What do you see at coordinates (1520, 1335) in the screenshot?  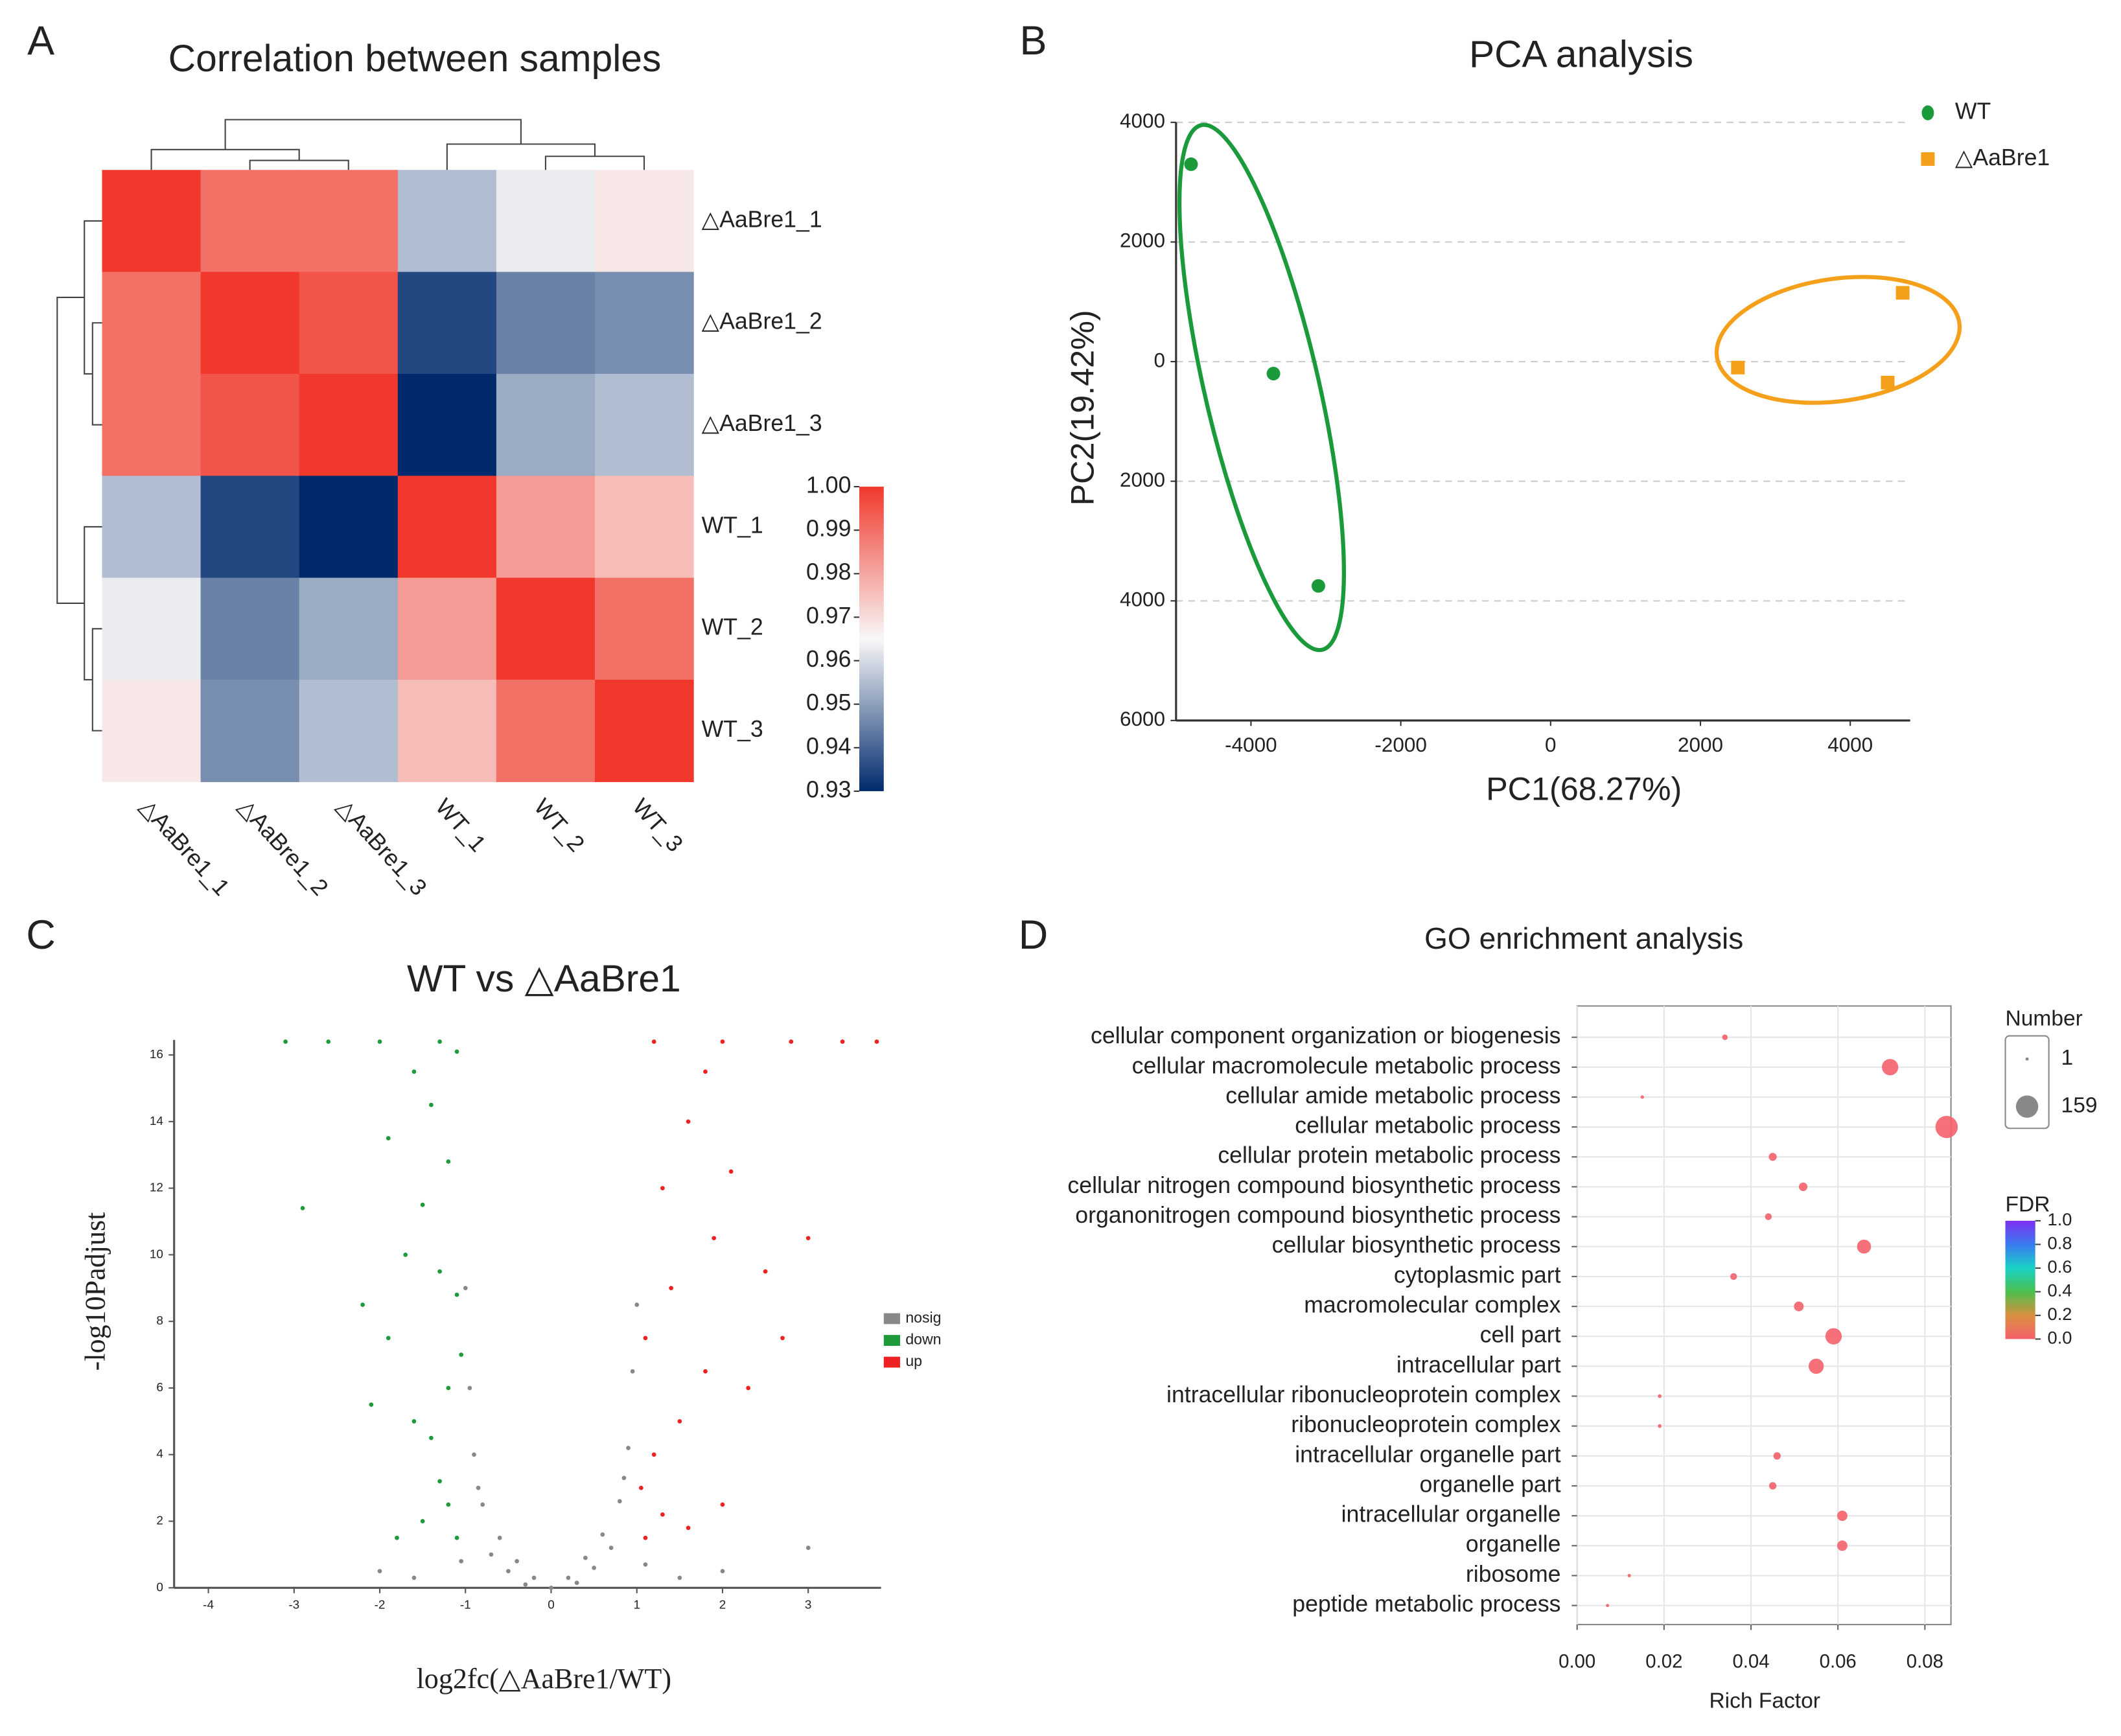 I see `category-label: cell part` at bounding box center [1520, 1335].